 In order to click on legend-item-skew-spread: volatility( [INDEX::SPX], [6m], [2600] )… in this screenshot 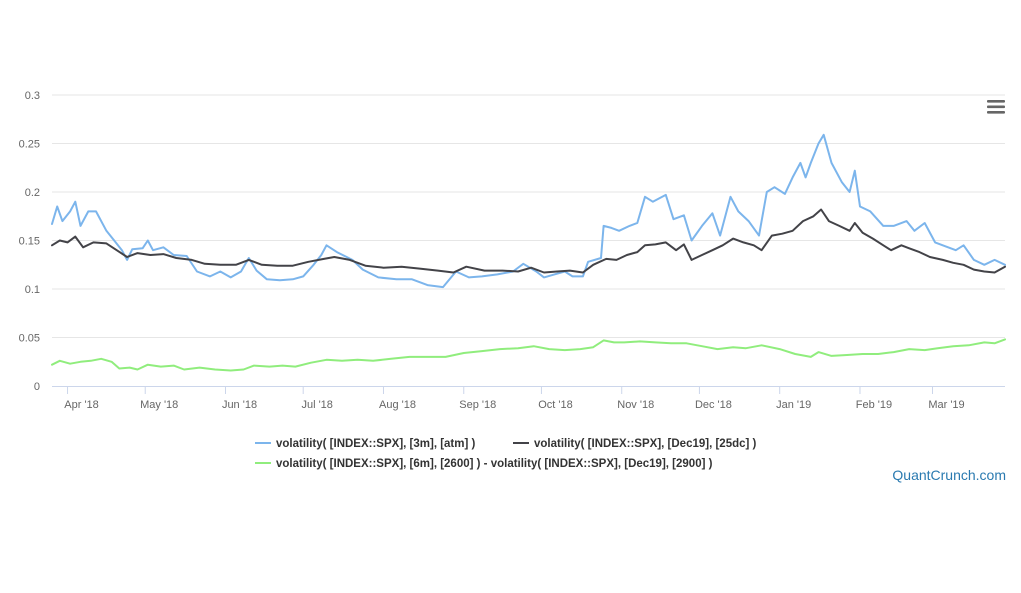, I will do `click(484, 464)`.